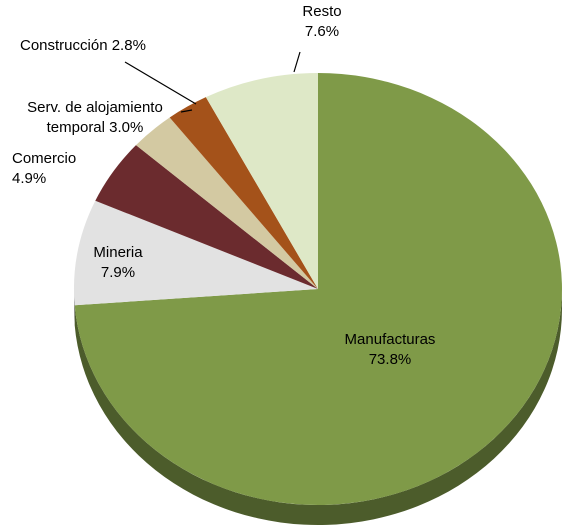 The height and width of the screenshot is (529, 564). Describe the element at coordinates (390, 350) in the screenshot. I see `slice-label: Manufacturas 73.8%` at that location.